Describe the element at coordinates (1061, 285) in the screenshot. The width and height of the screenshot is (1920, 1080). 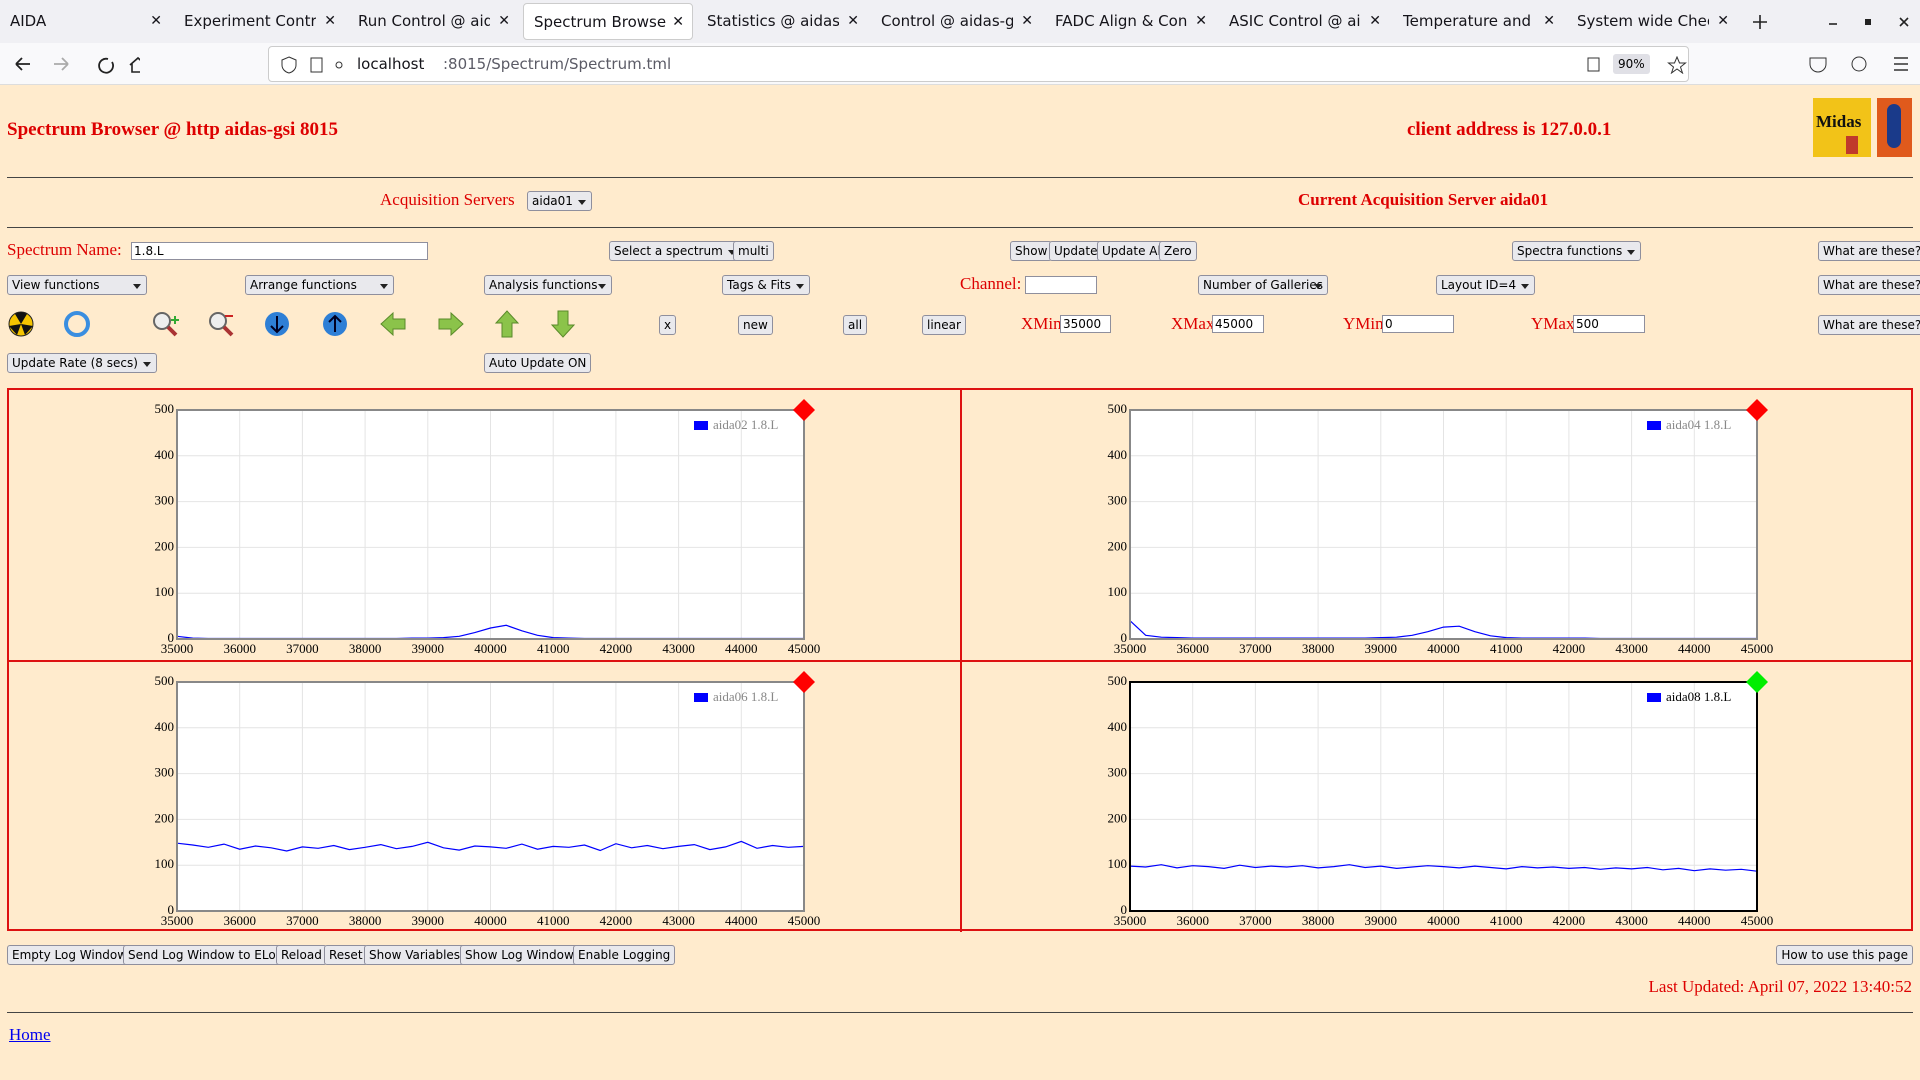
I see `channel-input` at that location.